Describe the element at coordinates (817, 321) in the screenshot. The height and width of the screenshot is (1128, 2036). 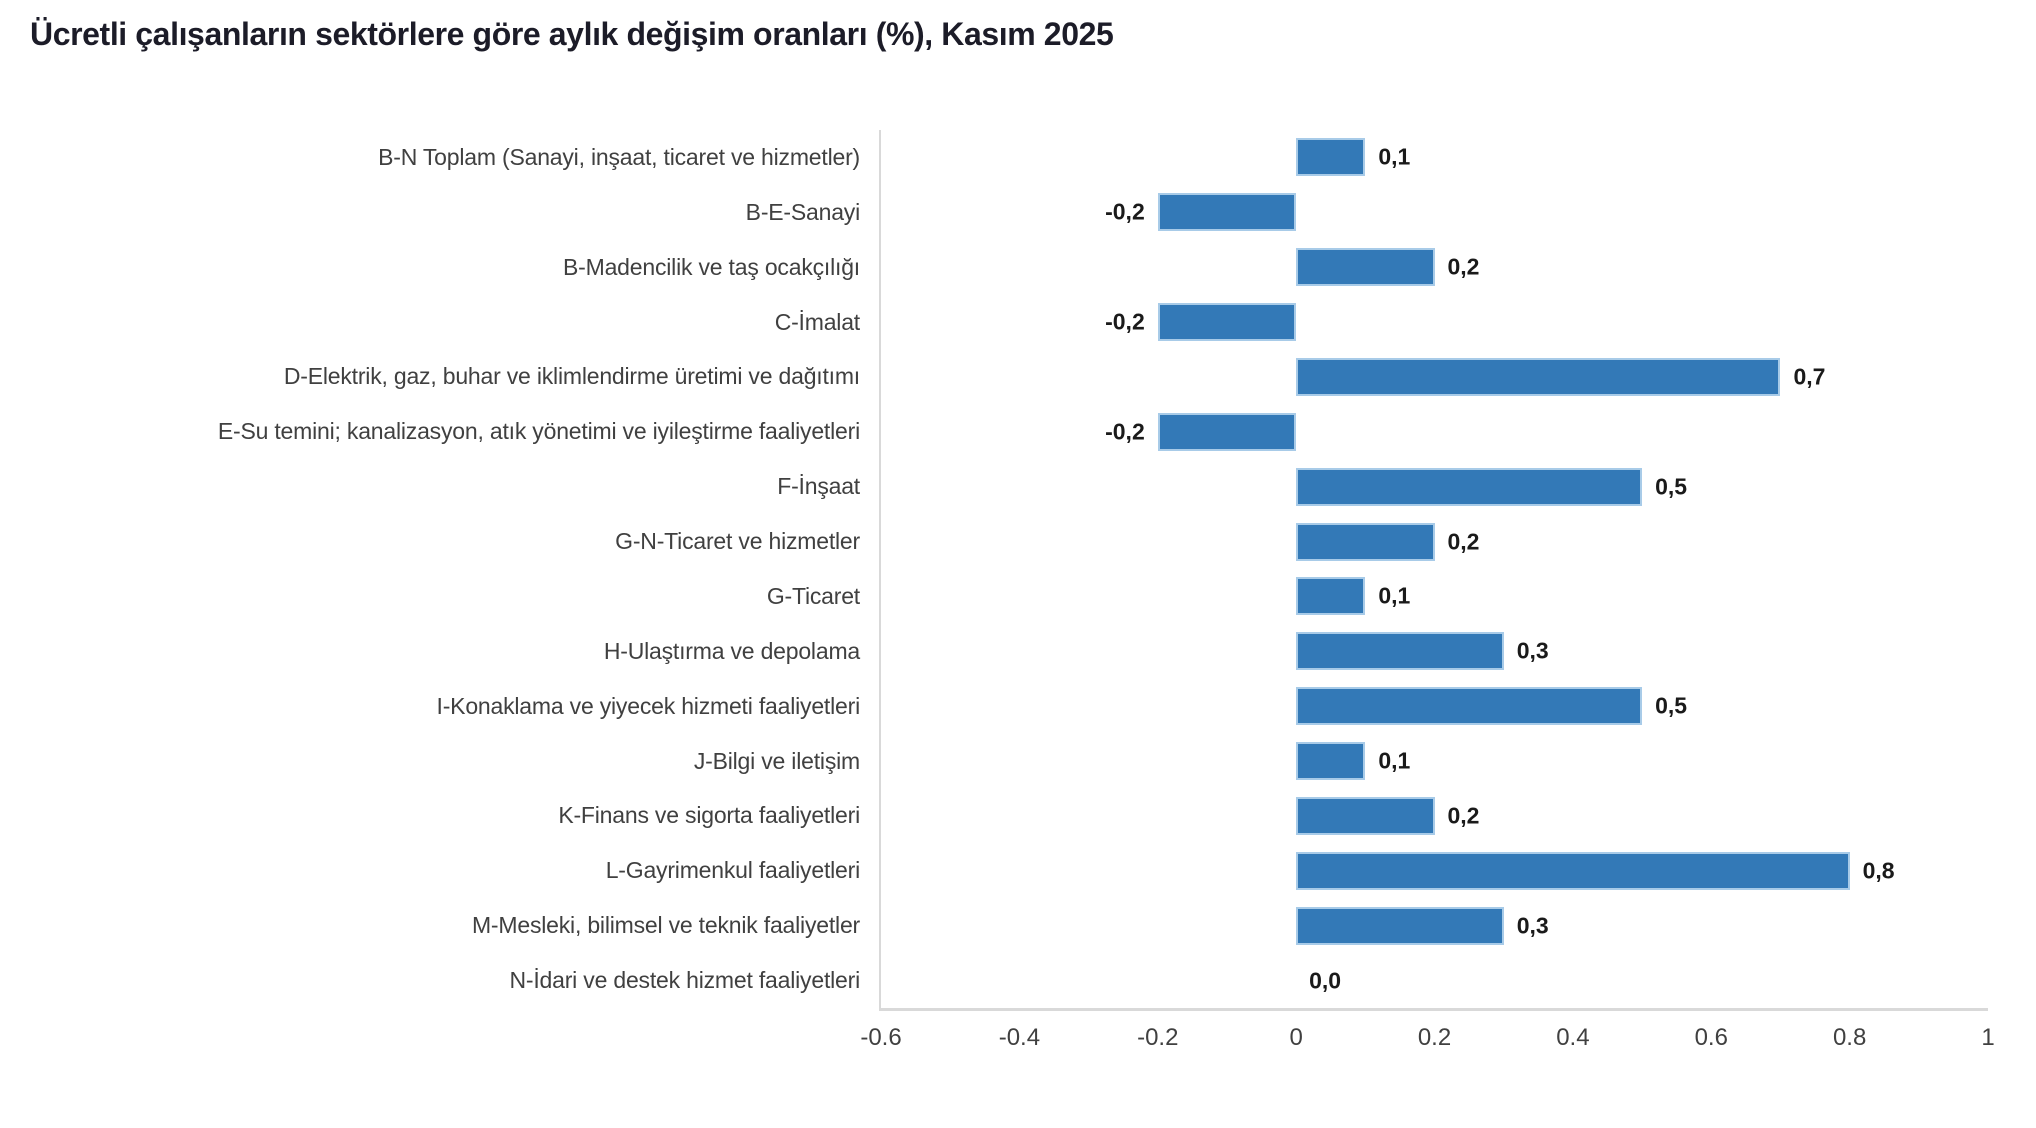
I see `category-label: C-İmalat` at that location.